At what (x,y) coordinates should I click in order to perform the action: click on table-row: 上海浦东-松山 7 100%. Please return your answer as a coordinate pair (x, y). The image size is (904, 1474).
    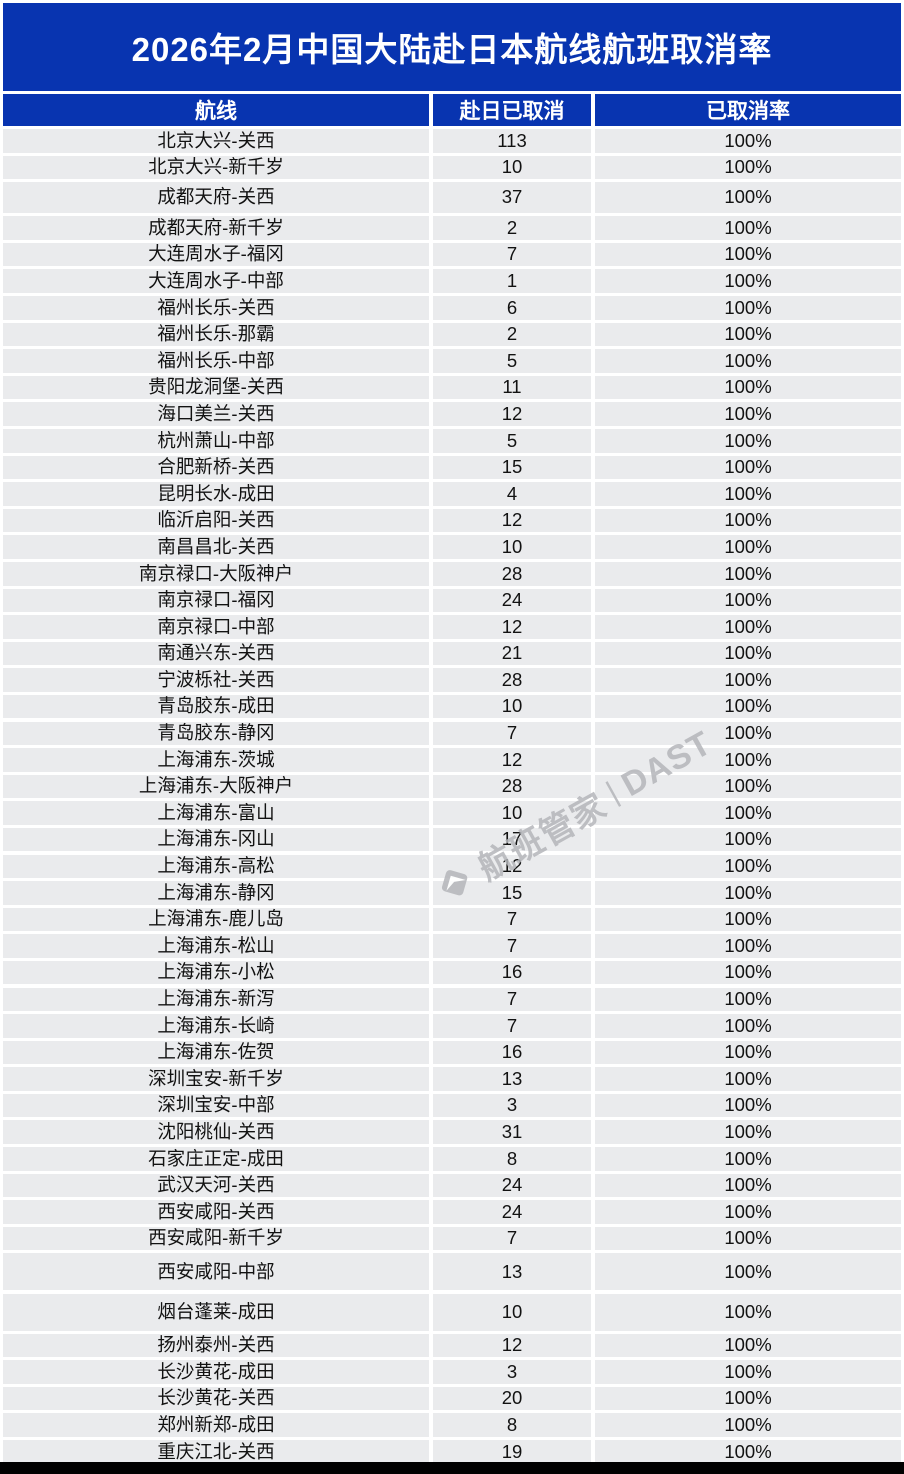
    Looking at the image, I should click on (452, 946).